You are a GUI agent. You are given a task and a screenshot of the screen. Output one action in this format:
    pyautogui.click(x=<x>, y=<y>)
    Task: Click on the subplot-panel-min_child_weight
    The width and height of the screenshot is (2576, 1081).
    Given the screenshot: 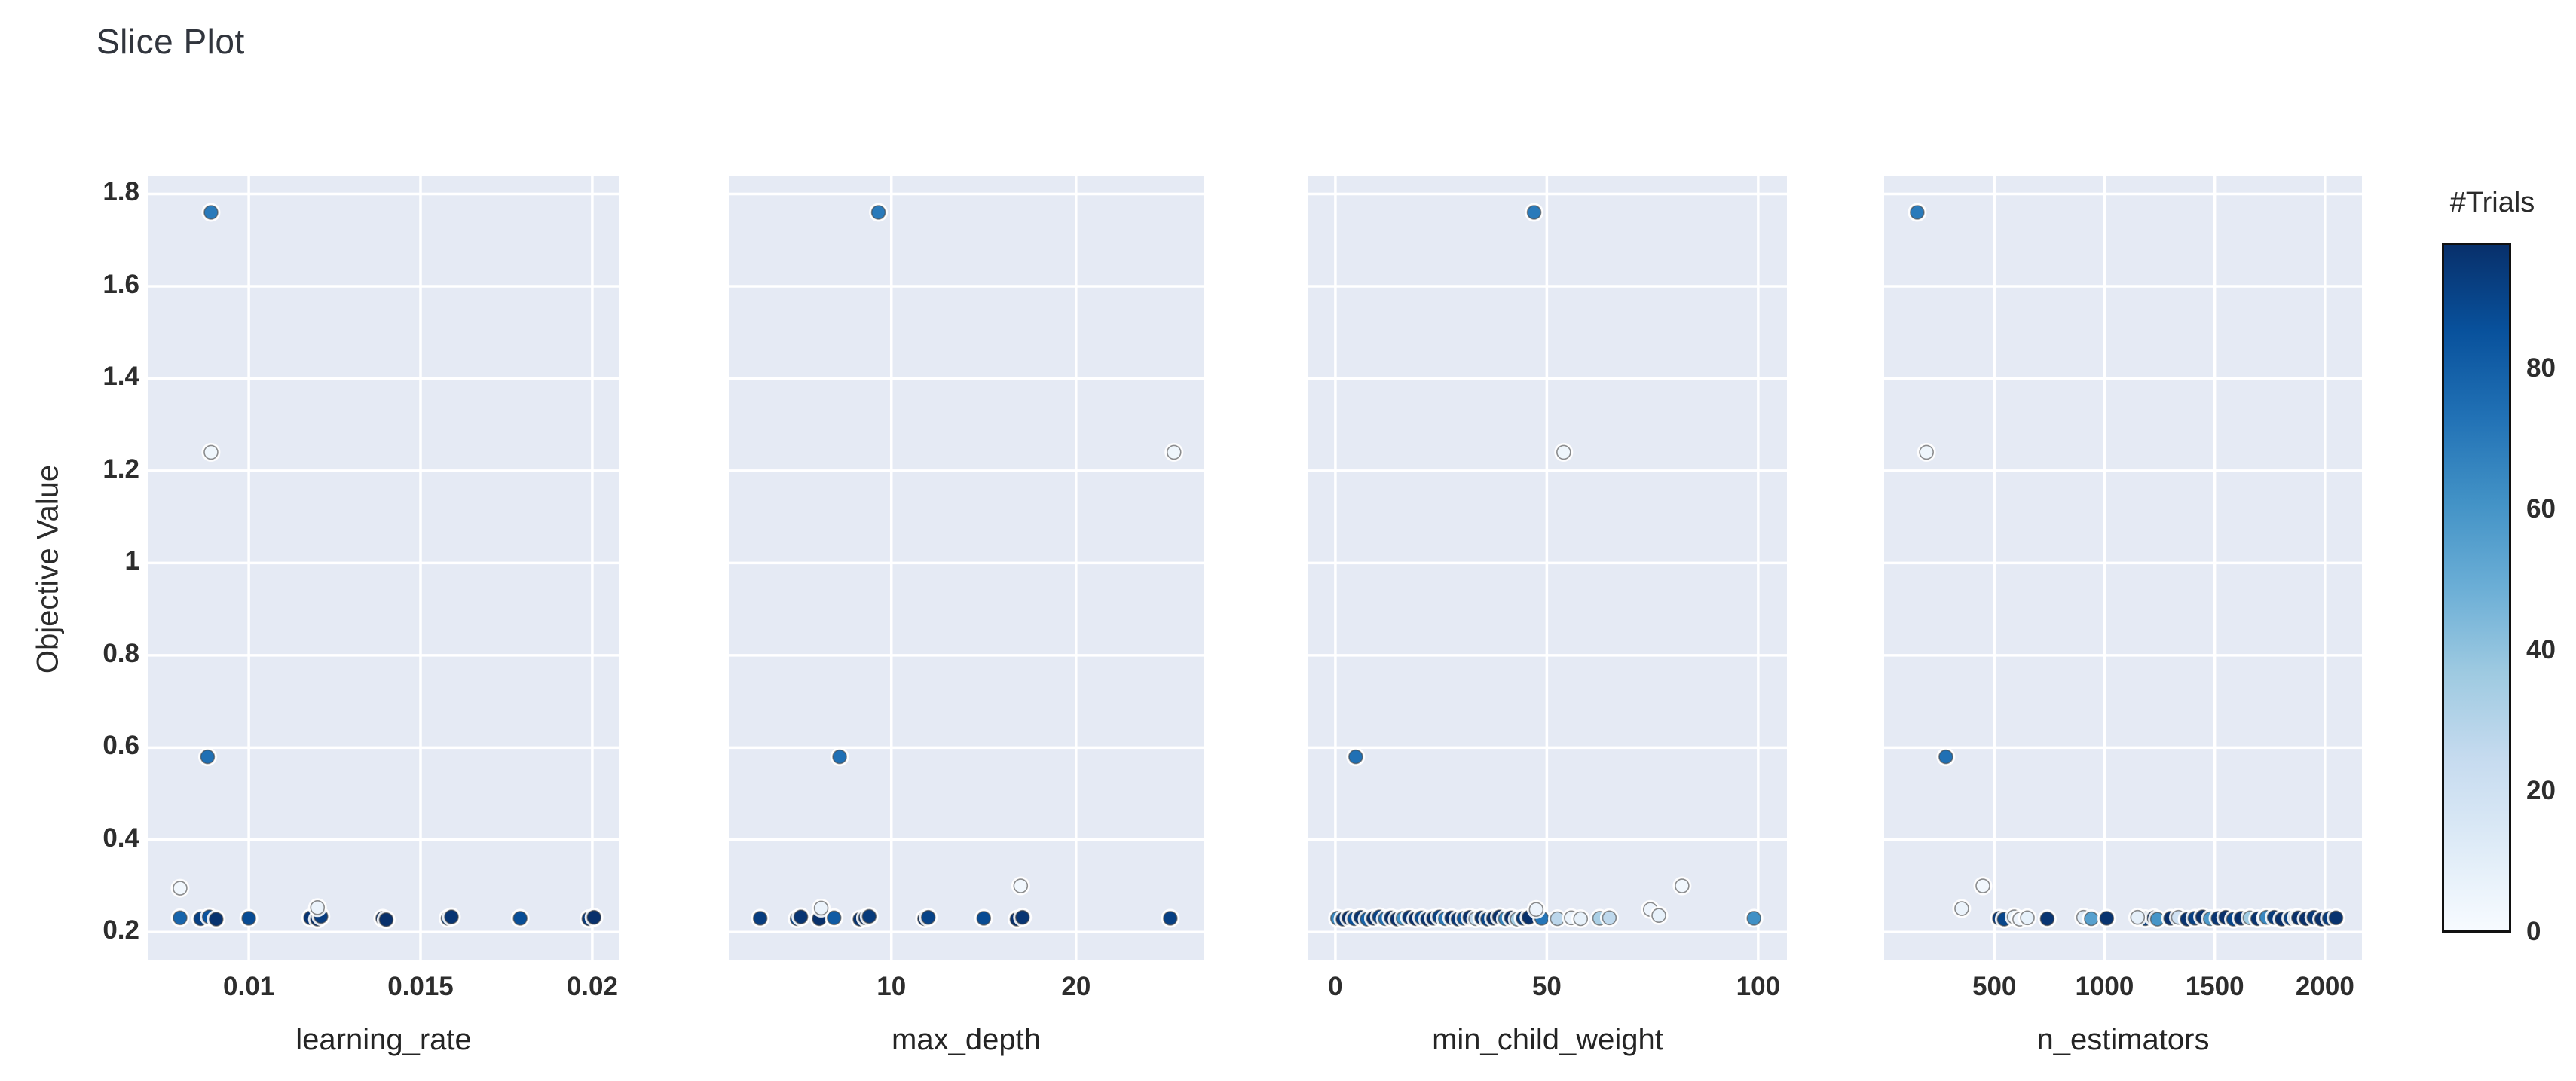 What is the action you would take?
    pyautogui.click(x=1548, y=568)
    